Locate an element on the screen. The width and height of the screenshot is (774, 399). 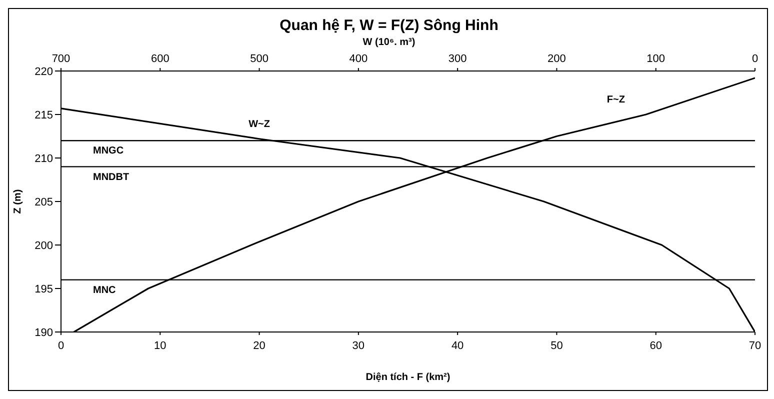
x-axis-title: Diện tích - F (km²) is located at coordinates (408, 377).